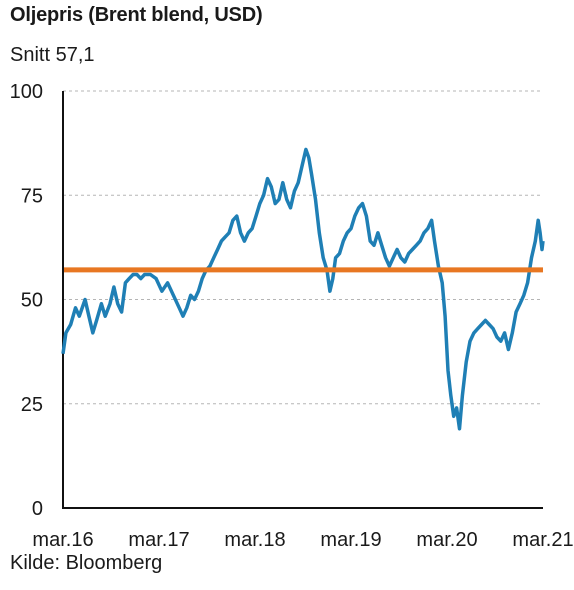 This screenshot has width=574, height=590. Describe the element at coordinates (52, 55) in the screenshot. I see `chart-subtitle: Snitt 57,1` at that location.